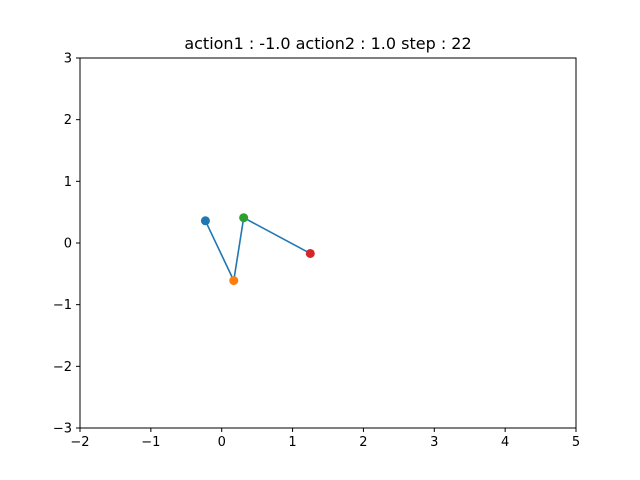  Describe the element at coordinates (150, 442) in the screenshot. I see `x-tick-label: −1` at that location.